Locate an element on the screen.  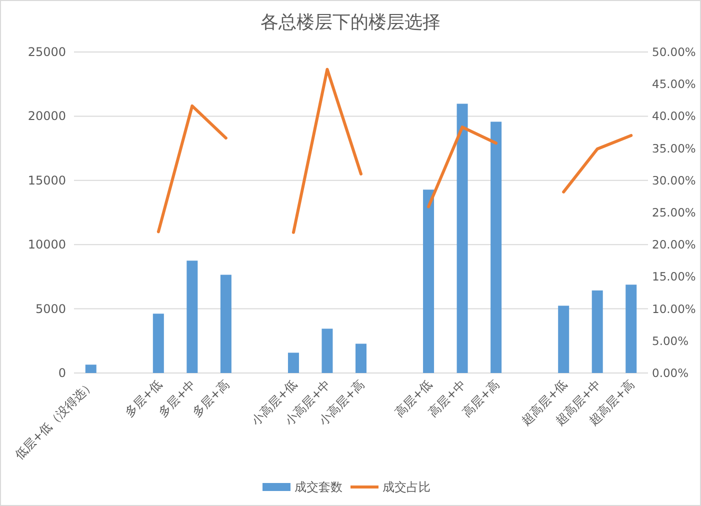
x-tick-label: 低层+低（没得选） is located at coordinates (55, 419).